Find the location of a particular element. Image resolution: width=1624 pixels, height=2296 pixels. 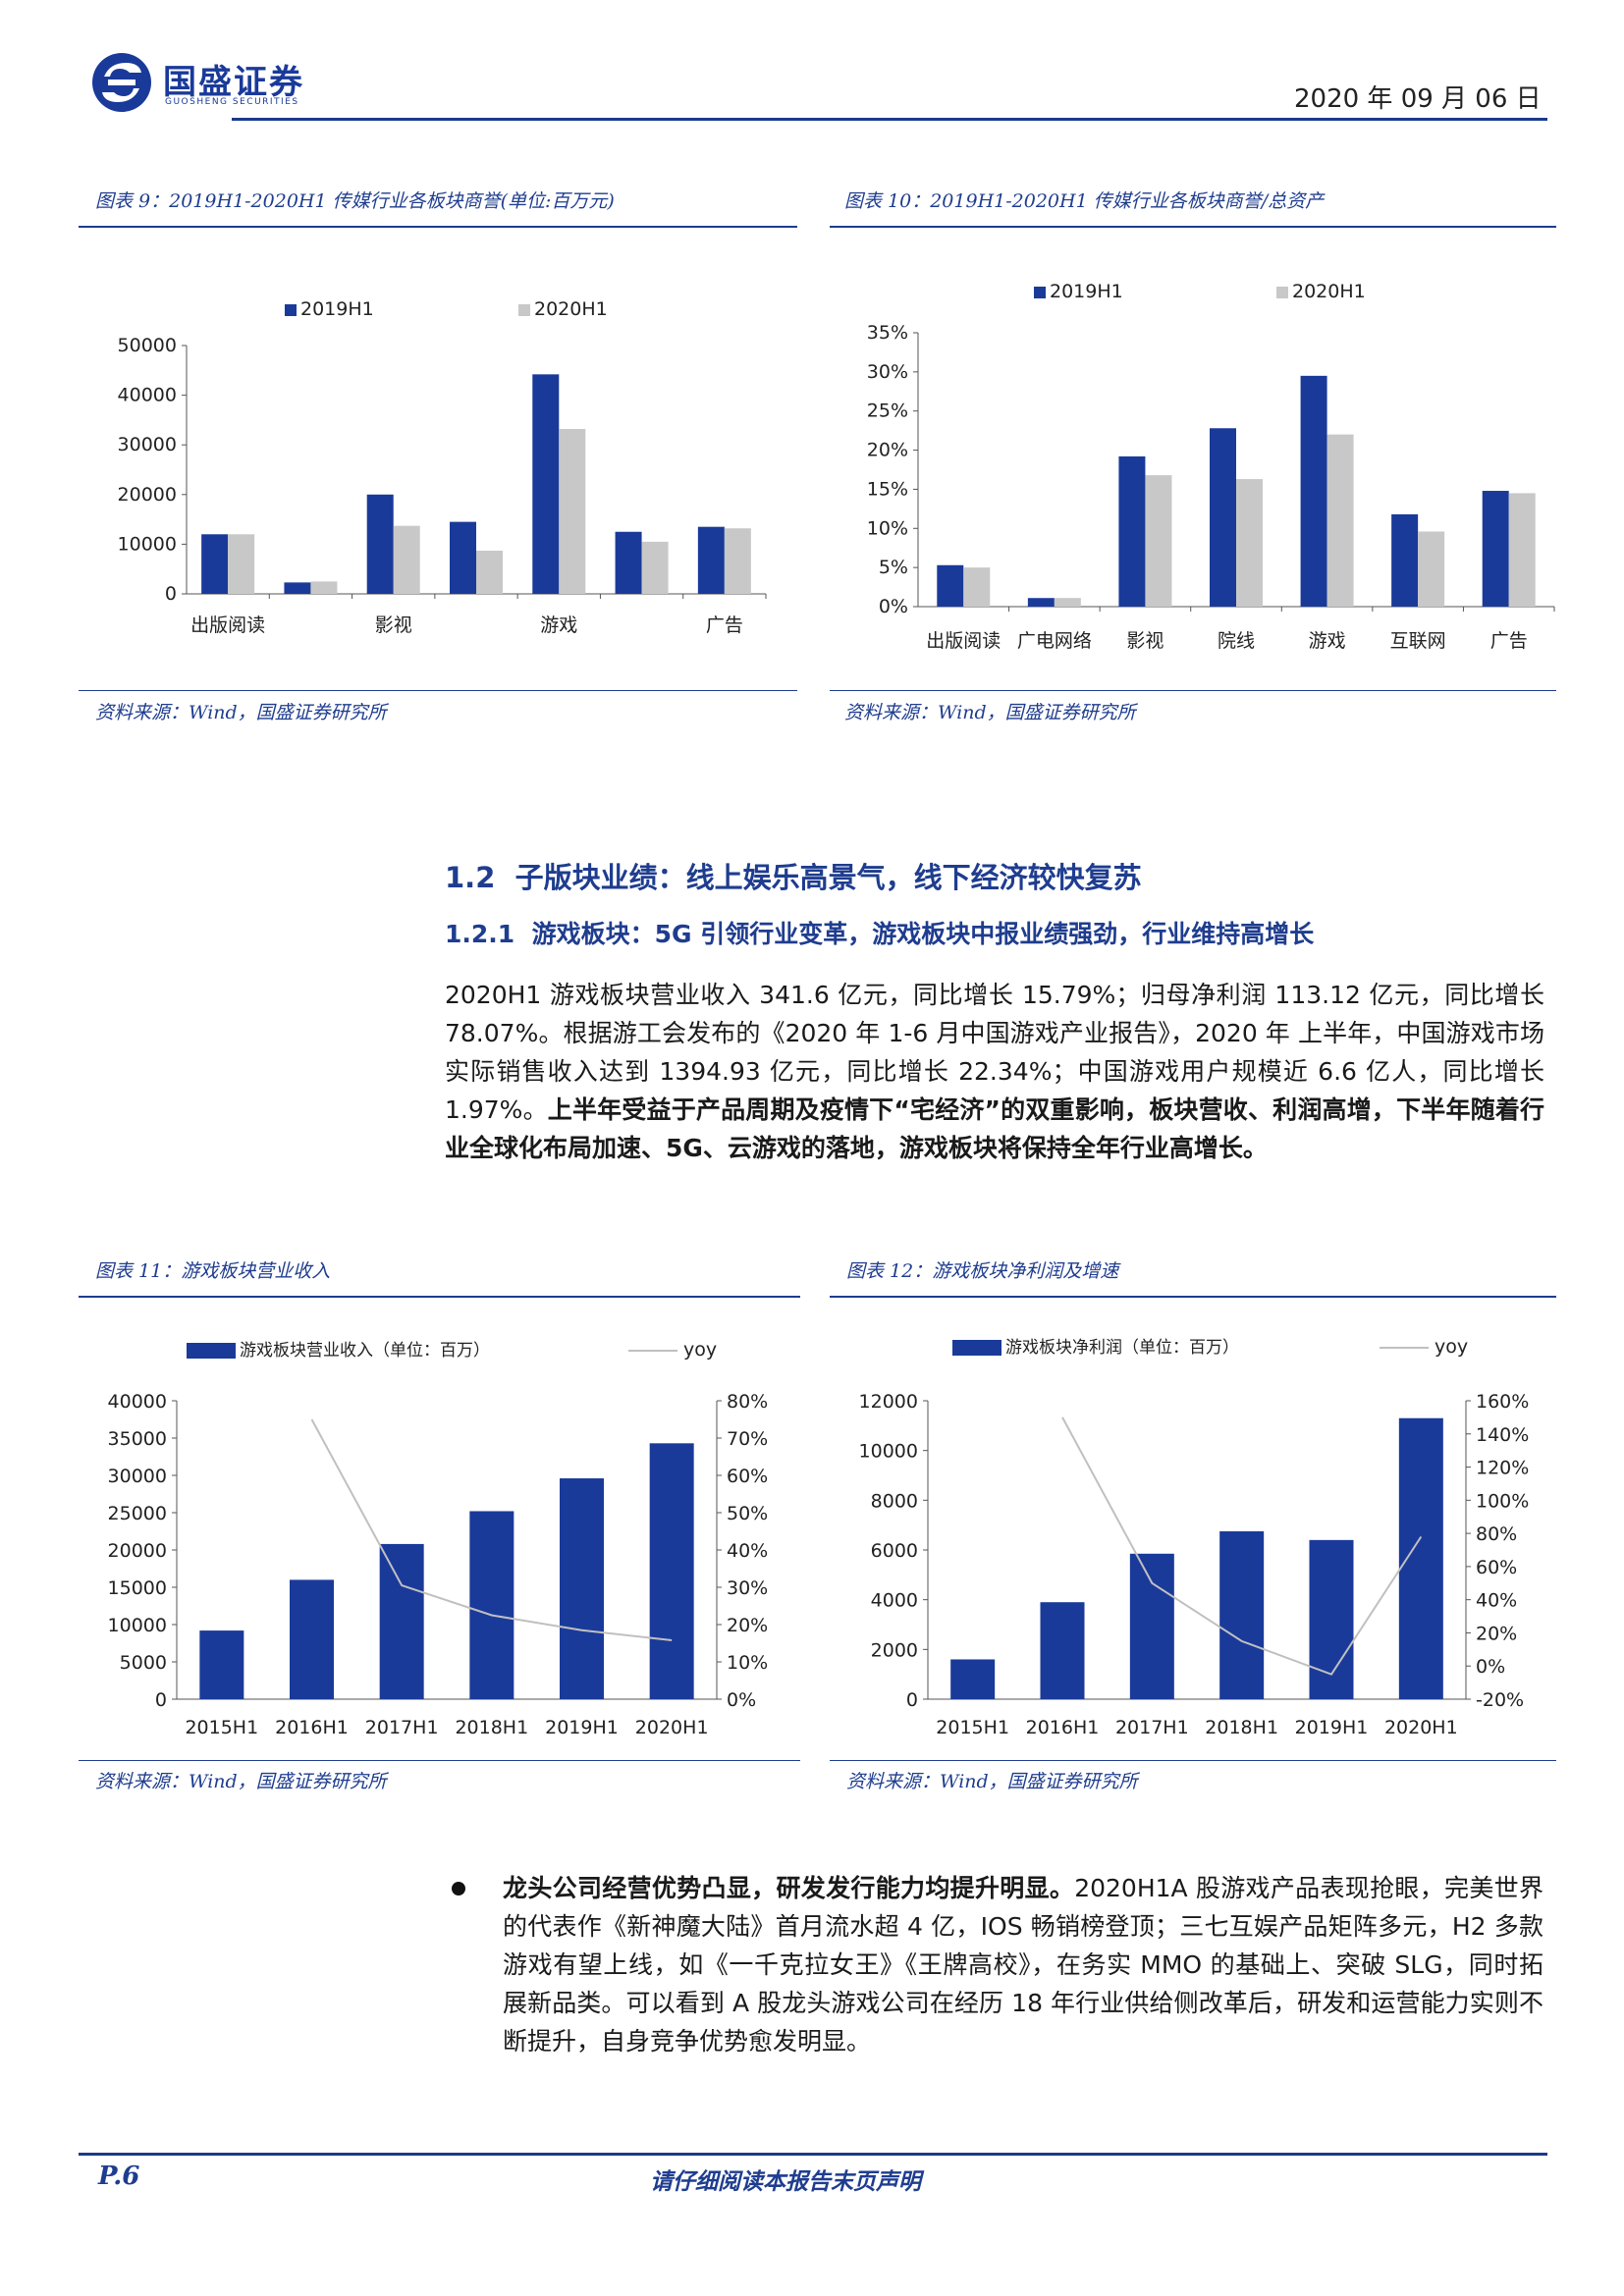

logo-text: 国盛证券 is located at coordinates (233, 82).